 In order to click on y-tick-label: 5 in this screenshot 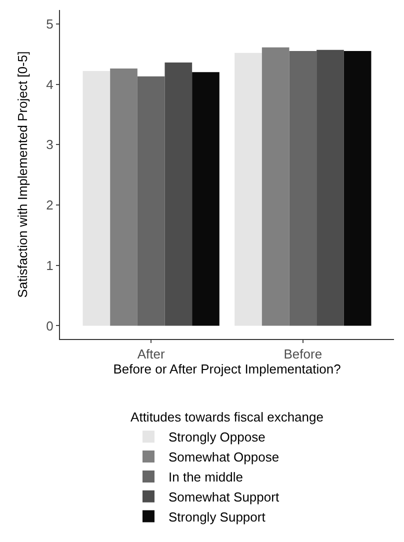, I will do `click(50, 24)`.